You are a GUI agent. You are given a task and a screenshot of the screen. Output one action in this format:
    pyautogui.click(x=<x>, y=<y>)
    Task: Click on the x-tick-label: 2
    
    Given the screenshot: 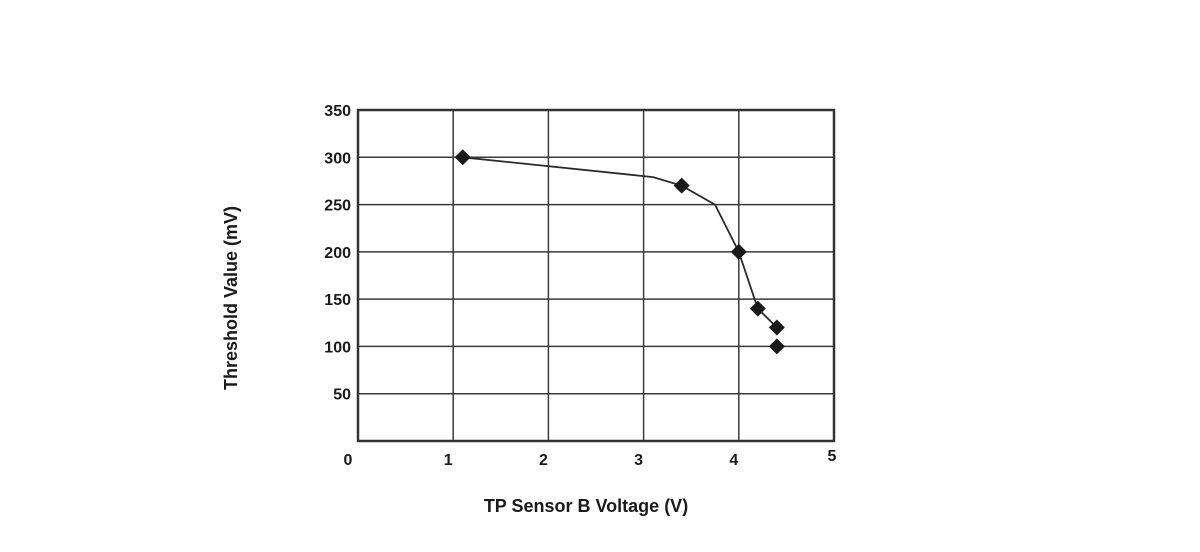 What is the action you would take?
    pyautogui.click(x=543, y=460)
    